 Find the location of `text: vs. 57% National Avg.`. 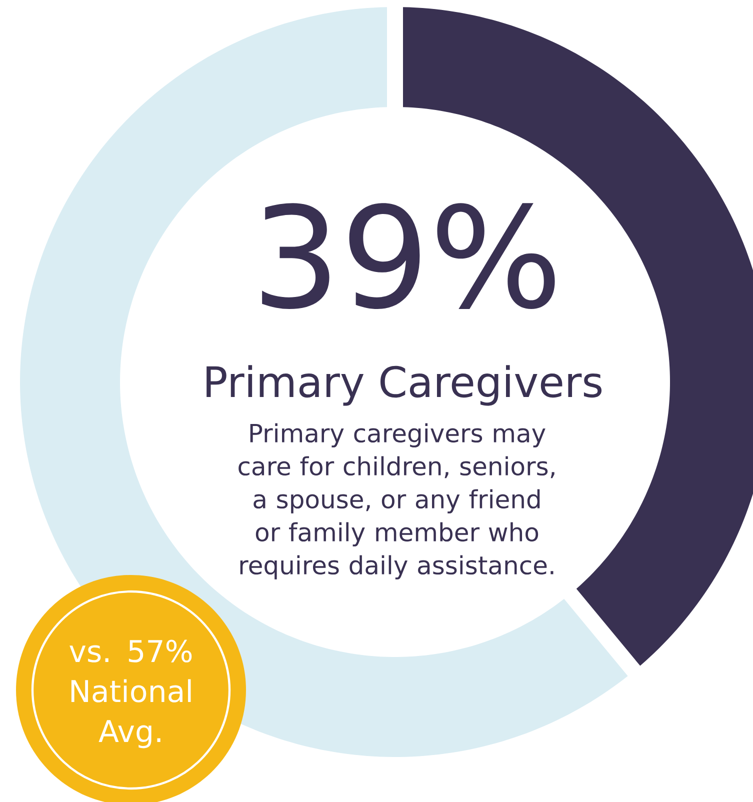

text: vs. 57% National Avg. is located at coordinates (131, 694).